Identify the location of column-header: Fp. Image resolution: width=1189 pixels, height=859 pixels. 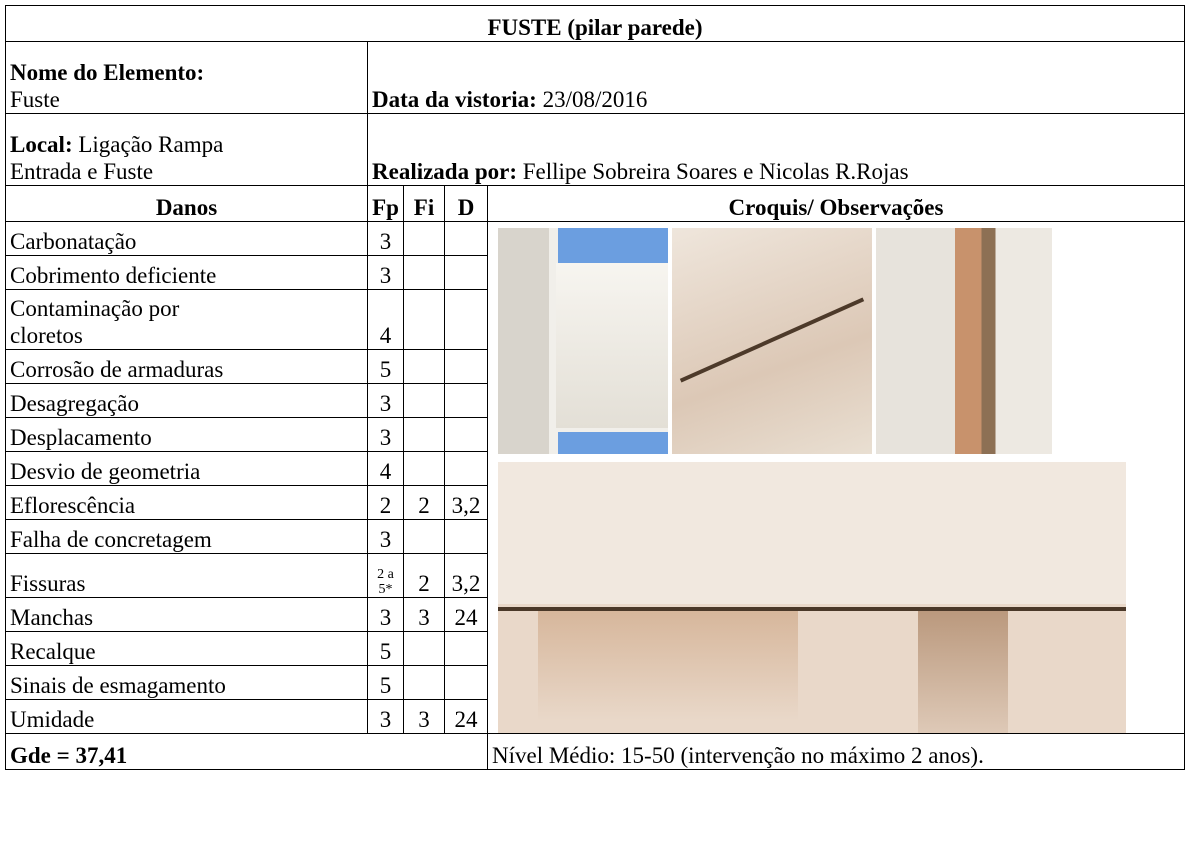
(385, 203).